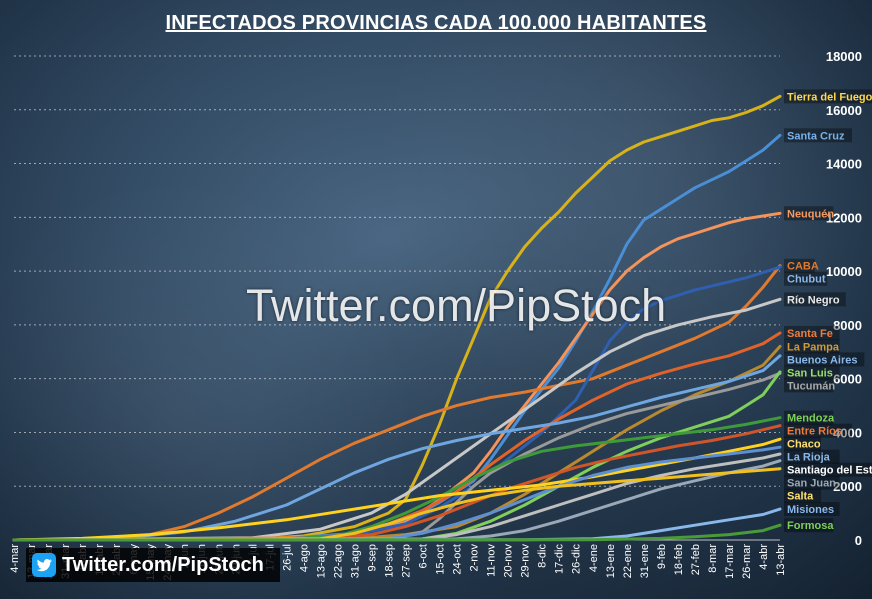 This screenshot has width=872, height=599. I want to click on series-end-label: Neuquén, so click(810, 214).